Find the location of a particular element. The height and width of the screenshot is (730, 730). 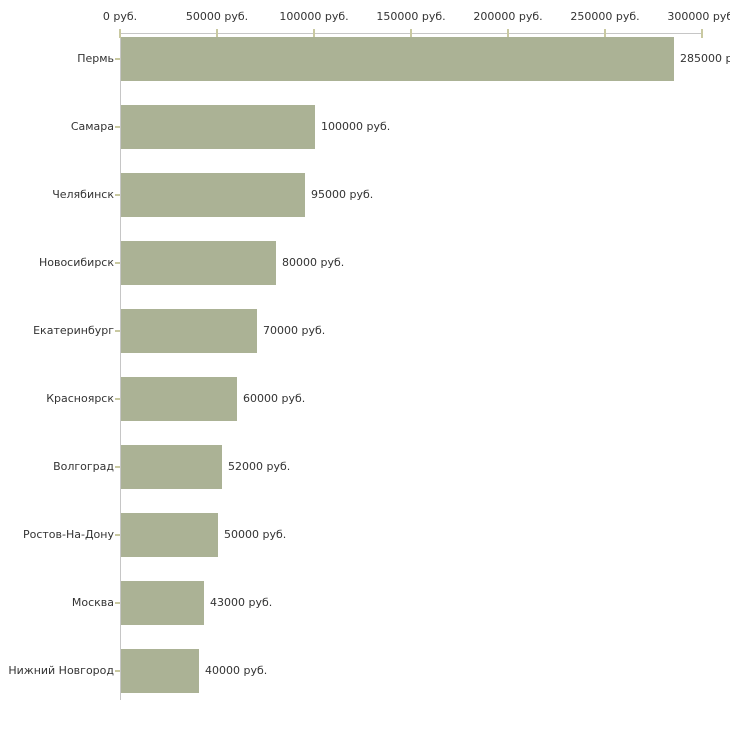

value-label: 52000 руб. is located at coordinates (259, 466).